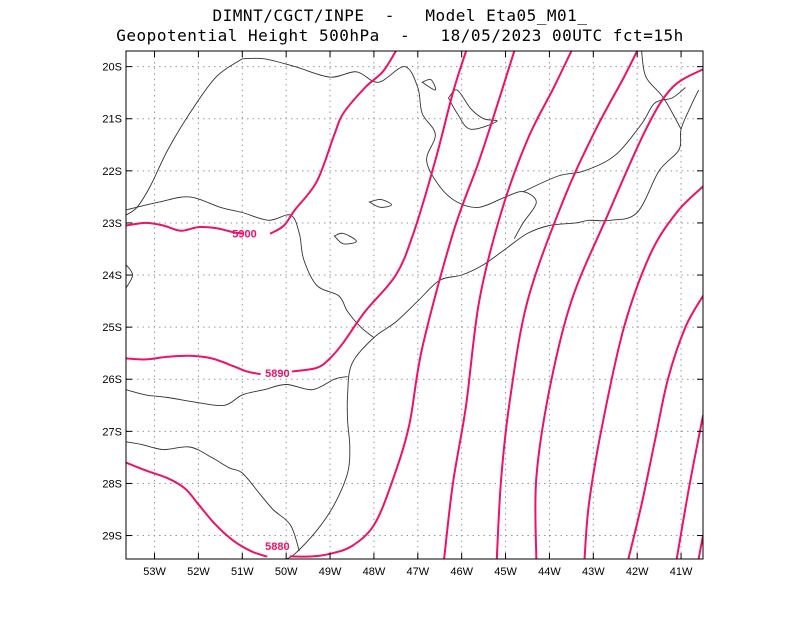 Image resolution: width=800 pixels, height=618 pixels. Describe the element at coordinates (549, 572) in the screenshot. I see `x-tick-label: 44W` at that location.